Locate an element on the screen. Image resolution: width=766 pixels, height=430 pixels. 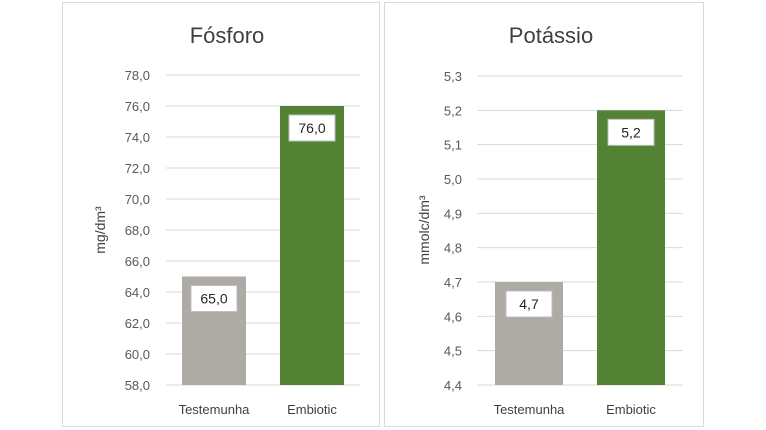
potassio-y-tick-label: 4,8 is located at coordinates (453, 248).